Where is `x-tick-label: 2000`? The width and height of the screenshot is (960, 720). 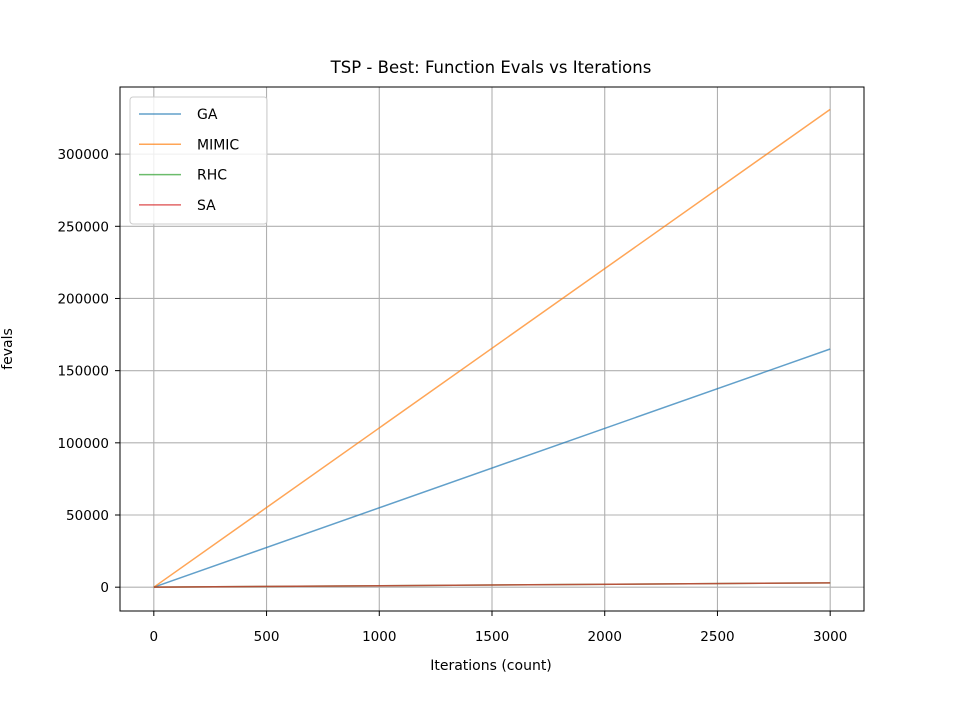 x-tick-label: 2000 is located at coordinates (605, 637).